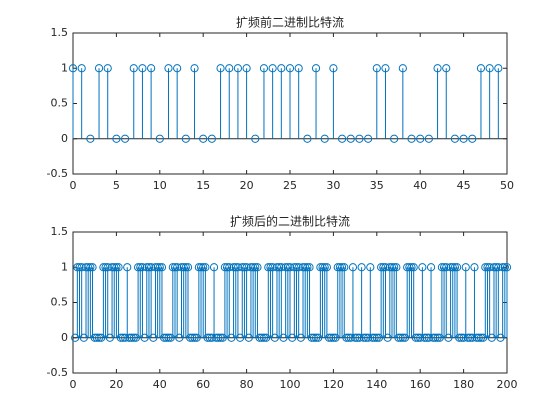 This screenshot has width=560, height=420. Describe the element at coordinates (333, 384) in the screenshot. I see `x-tick-label: 120` at that location.